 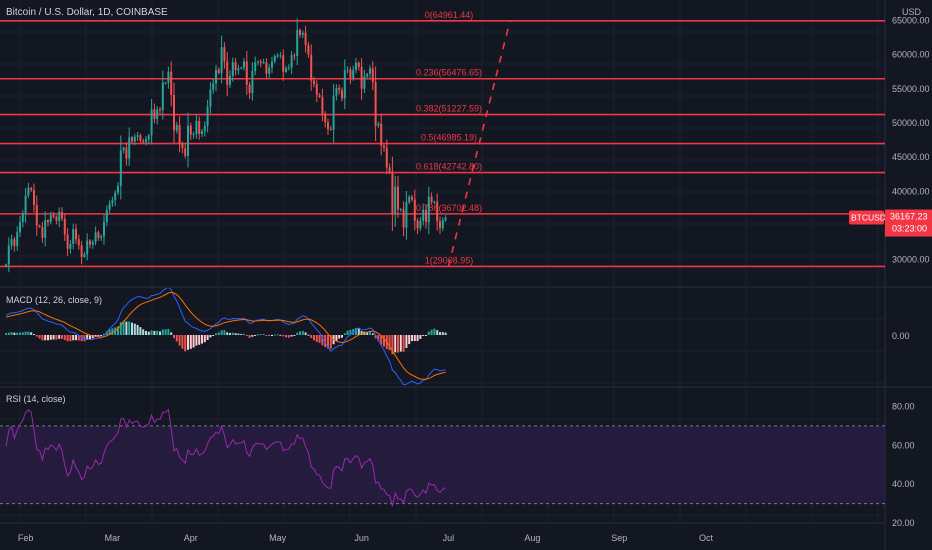 What do you see at coordinates (911, 191) in the screenshot?
I see `price-tick-label: 40000.00` at bounding box center [911, 191].